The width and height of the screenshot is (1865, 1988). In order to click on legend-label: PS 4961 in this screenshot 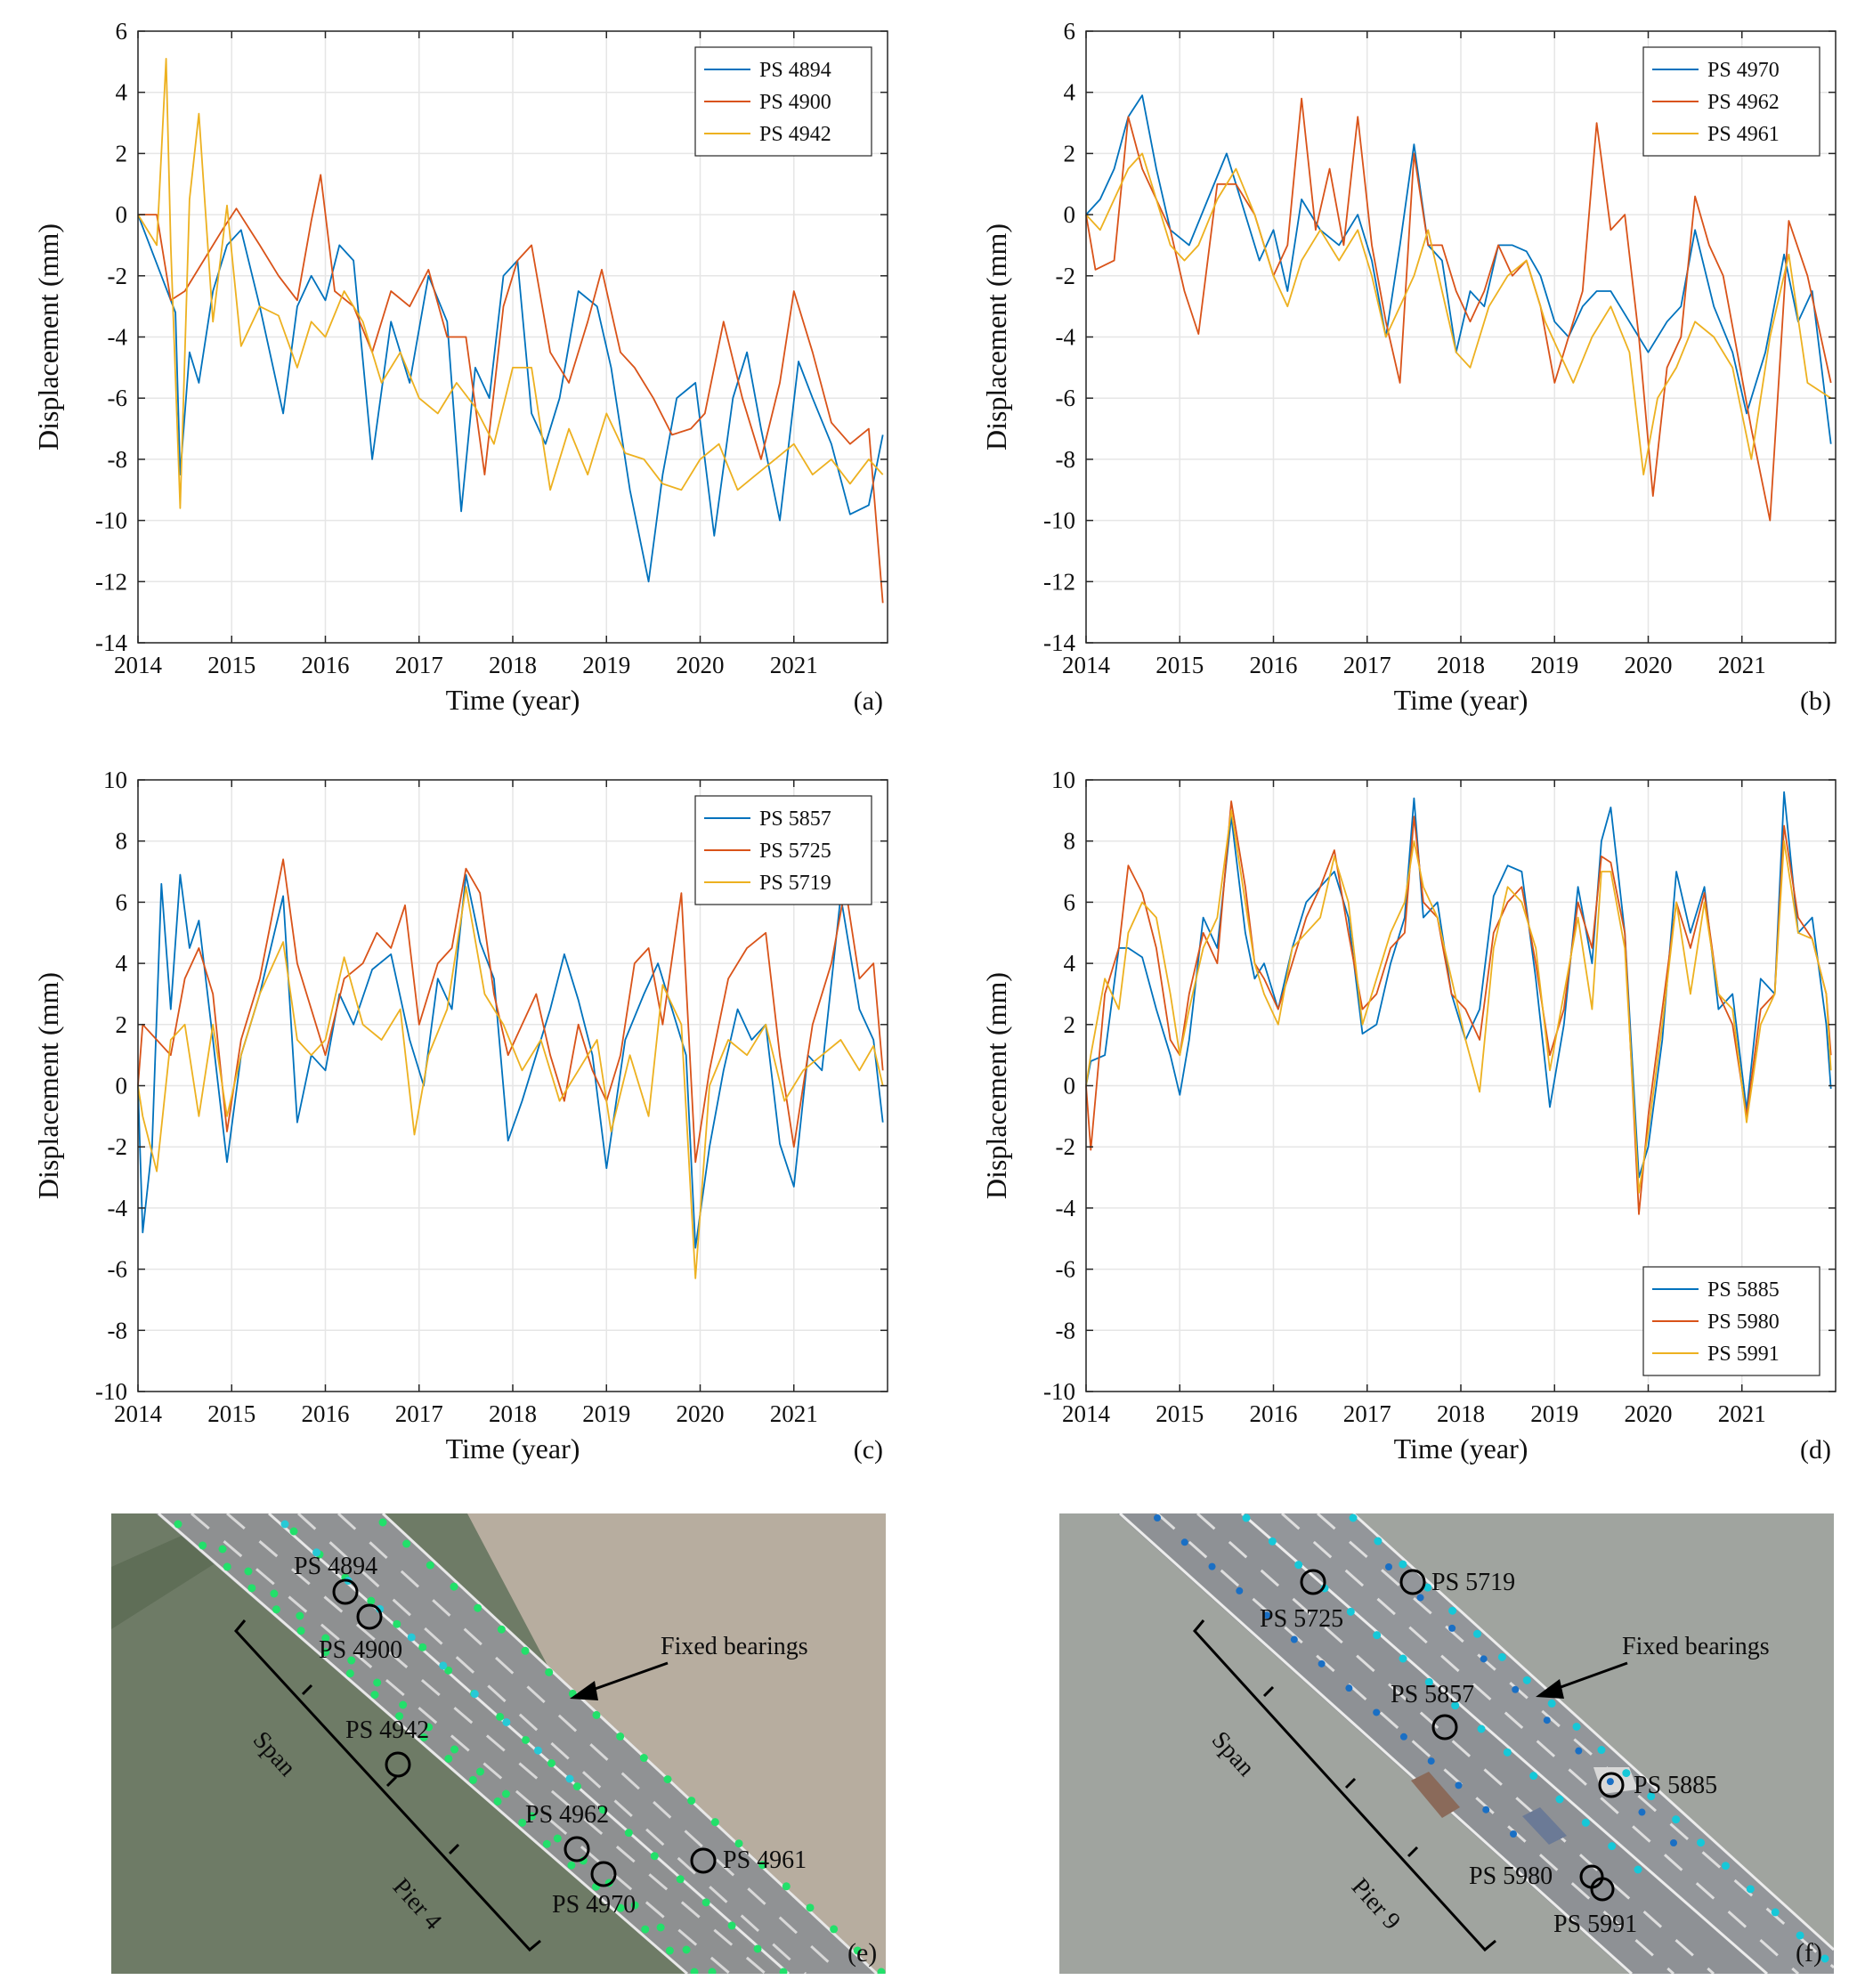, I will do `click(1744, 134)`.